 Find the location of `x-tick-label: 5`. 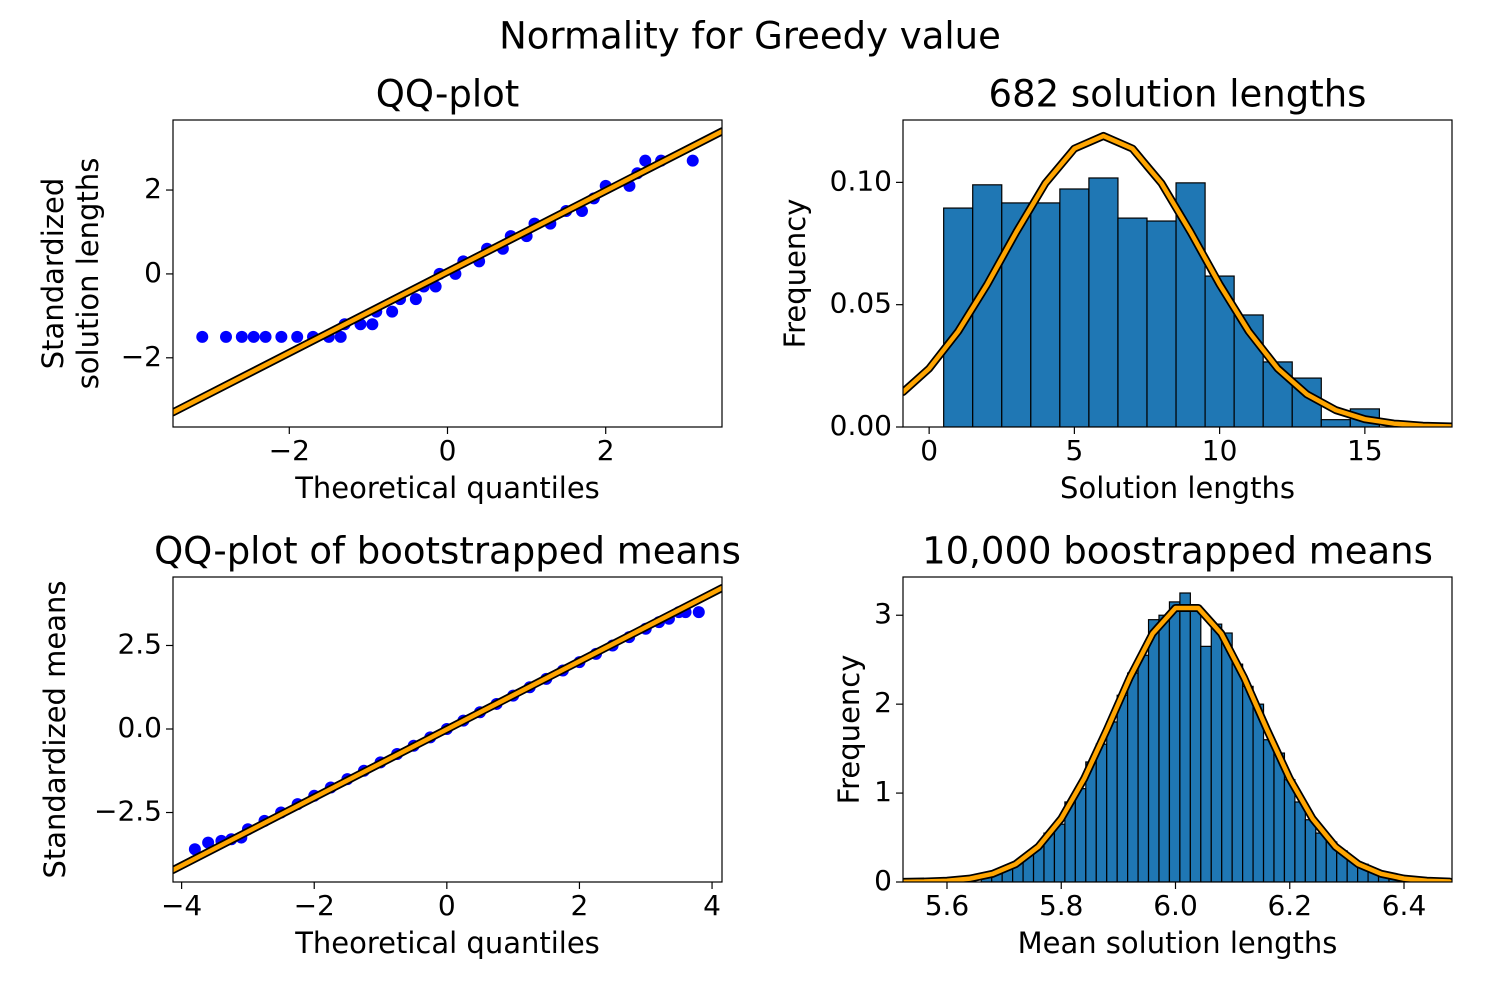

x-tick-label: 5 is located at coordinates (1074, 450).